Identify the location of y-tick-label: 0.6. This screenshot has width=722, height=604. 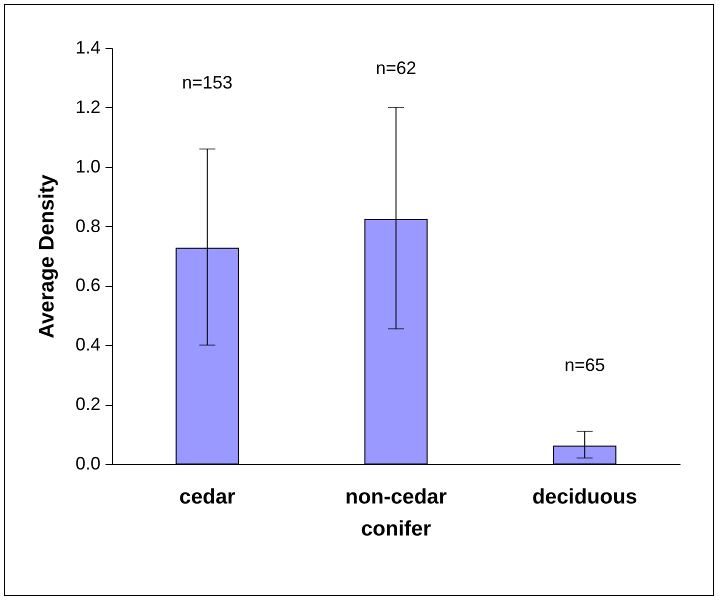
(87, 285).